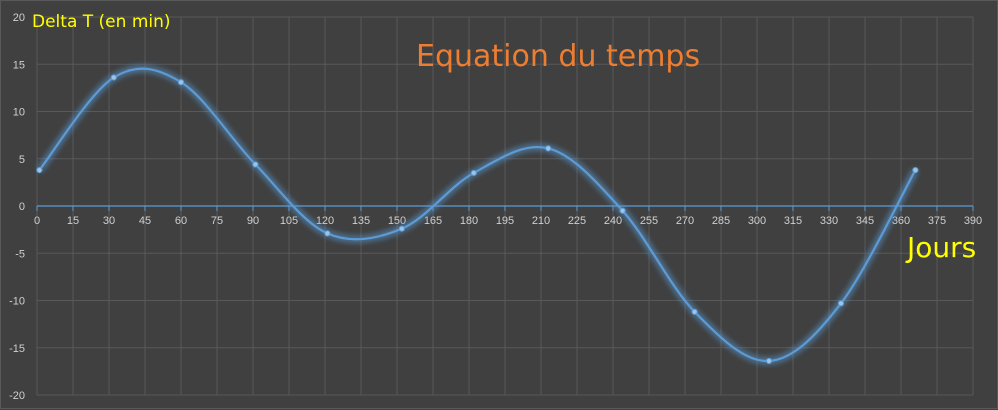 The image size is (998, 410). What do you see at coordinates (145, 221) in the screenshot?
I see `x-tick-label: 45` at bounding box center [145, 221].